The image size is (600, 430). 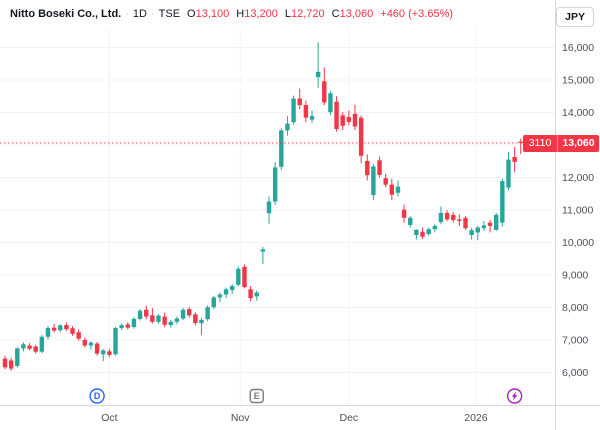 What do you see at coordinates (97, 396) in the screenshot?
I see `dividend-marker: D` at bounding box center [97, 396].